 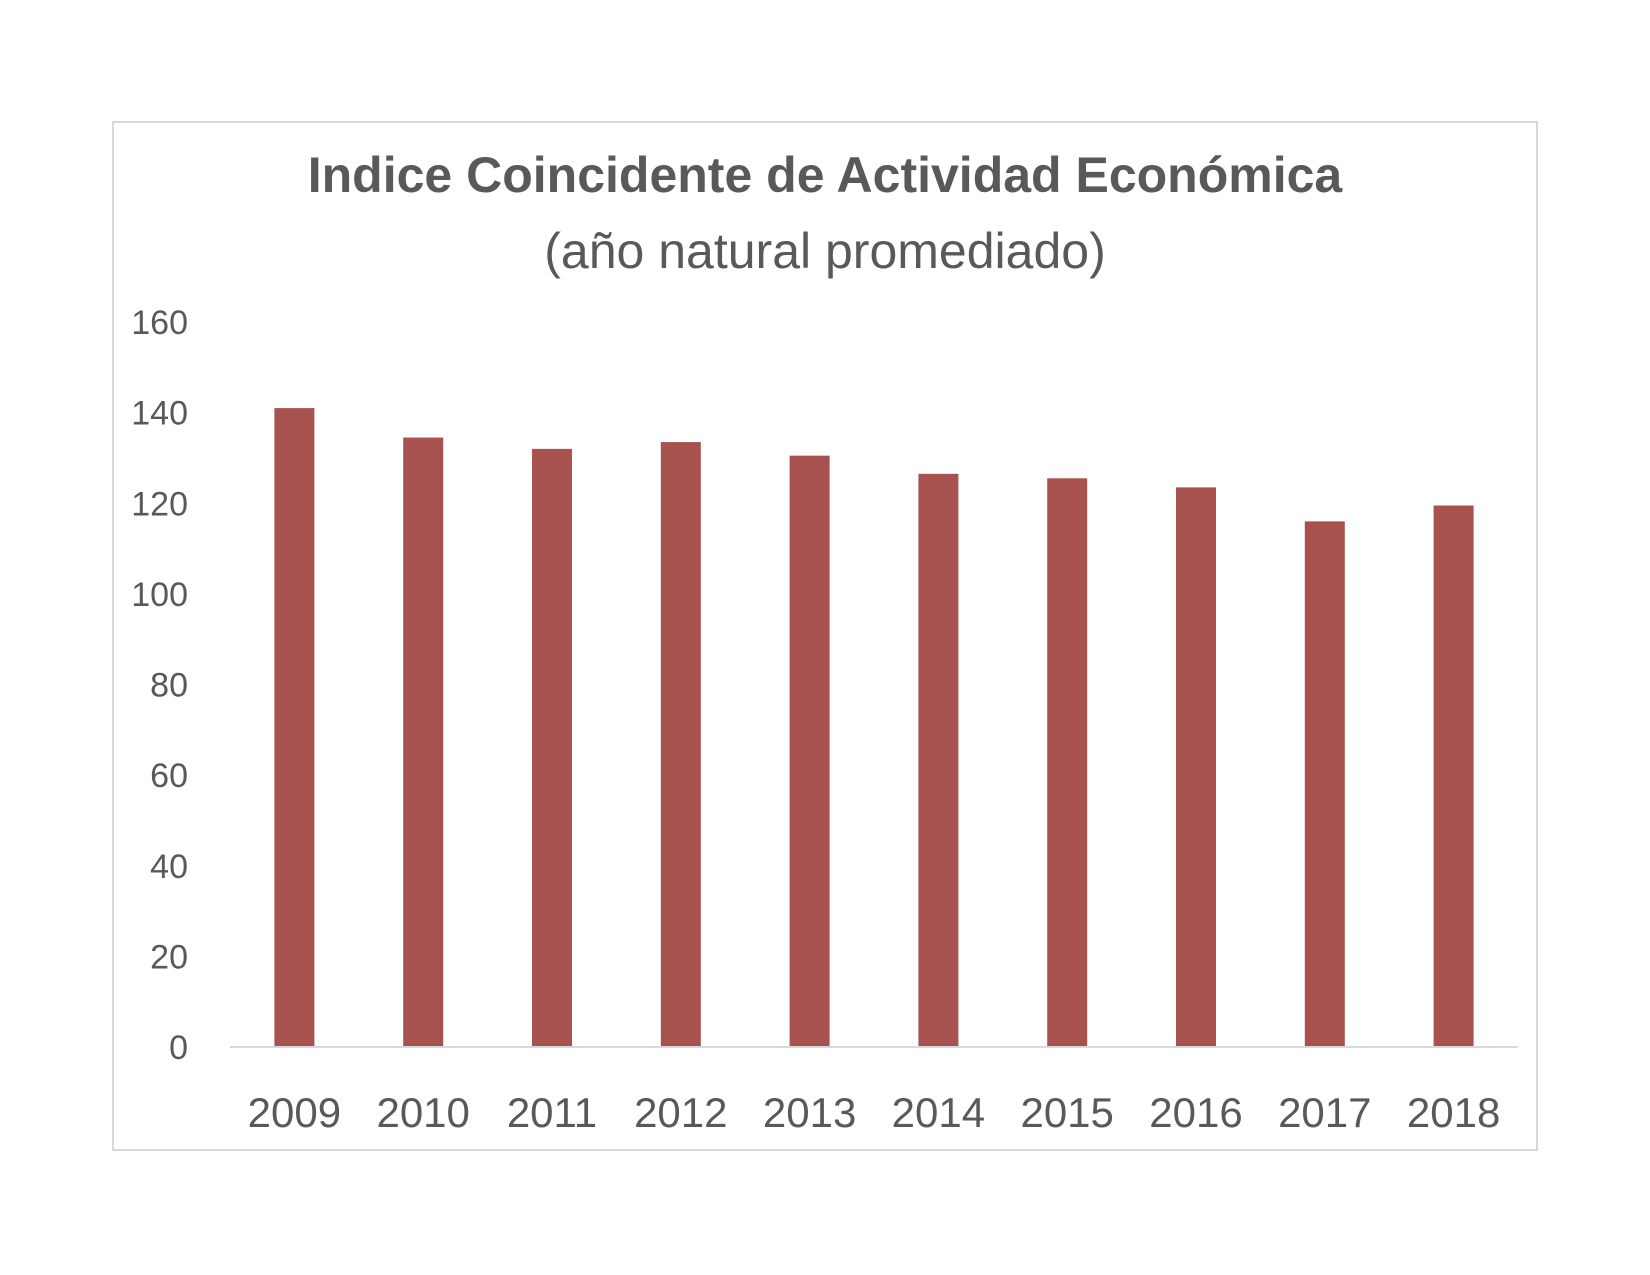 I want to click on bar-2013, so click(x=809, y=751).